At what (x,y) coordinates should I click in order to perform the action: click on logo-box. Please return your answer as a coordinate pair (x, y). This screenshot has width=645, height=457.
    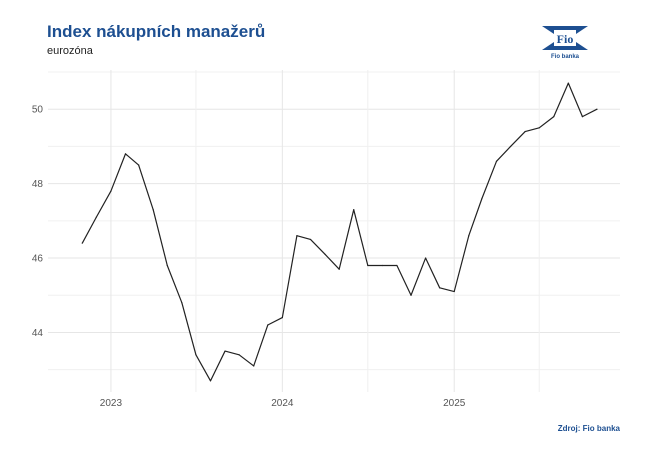
    Looking at the image, I should click on (565, 38).